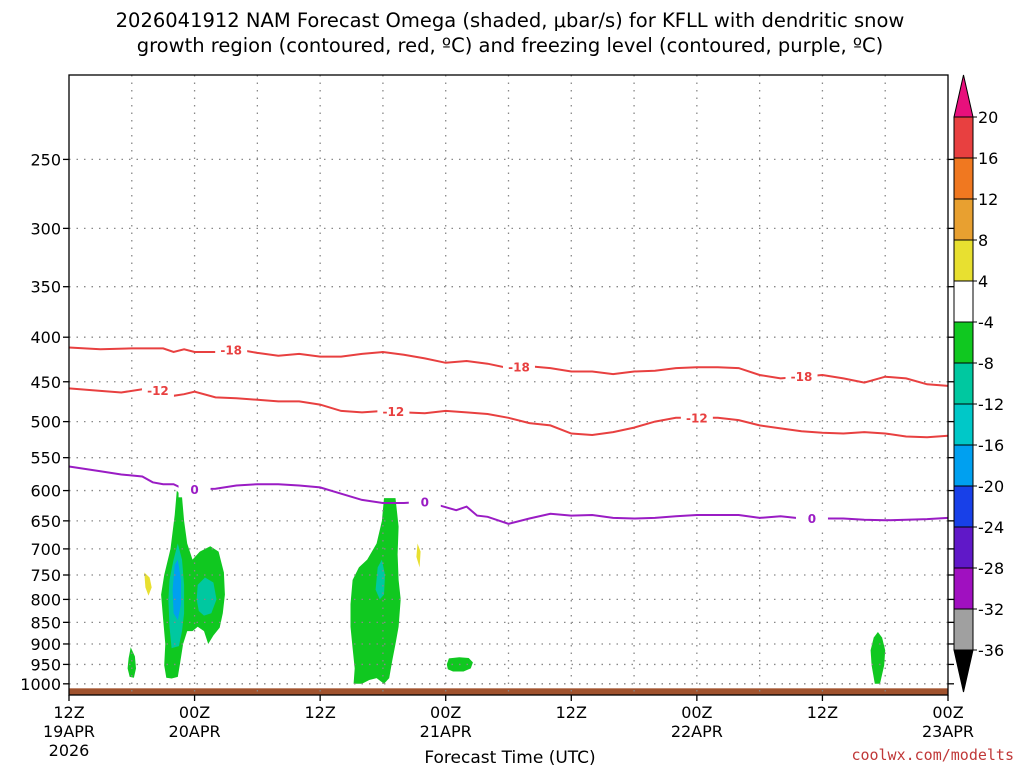 The image size is (1024, 768). Describe the element at coordinates (131, 662) in the screenshot. I see `omega-green-blob-19apr` at that location.